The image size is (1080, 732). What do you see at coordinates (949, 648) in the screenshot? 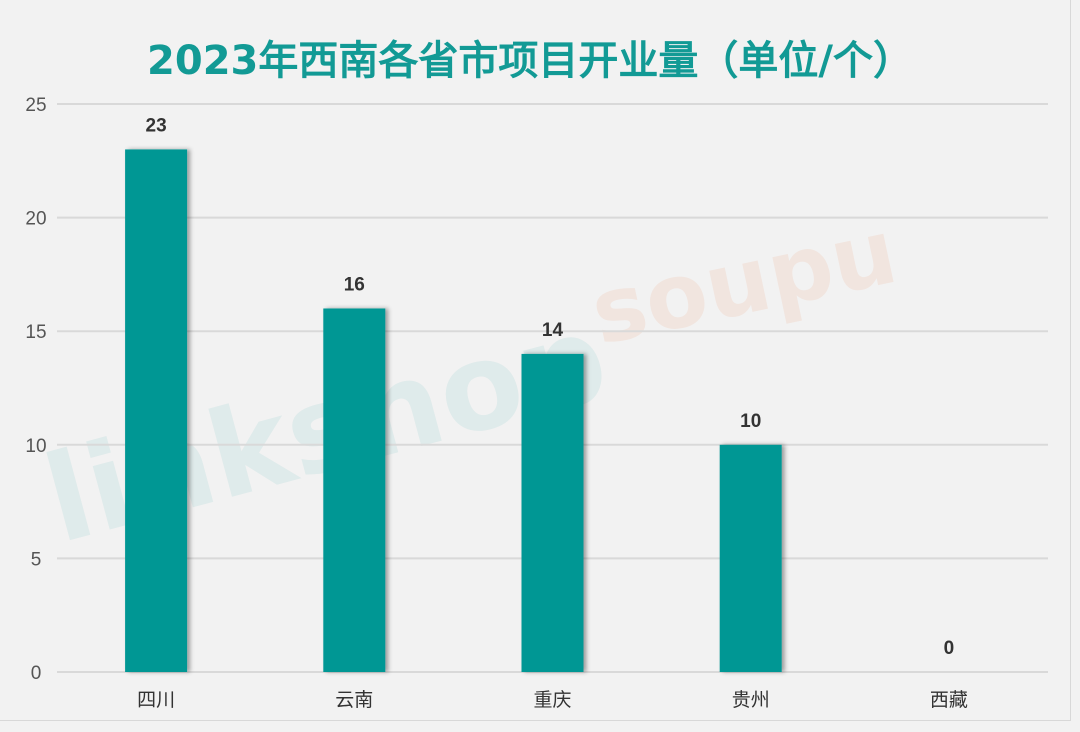
I see `data-label: 0` at bounding box center [949, 648].